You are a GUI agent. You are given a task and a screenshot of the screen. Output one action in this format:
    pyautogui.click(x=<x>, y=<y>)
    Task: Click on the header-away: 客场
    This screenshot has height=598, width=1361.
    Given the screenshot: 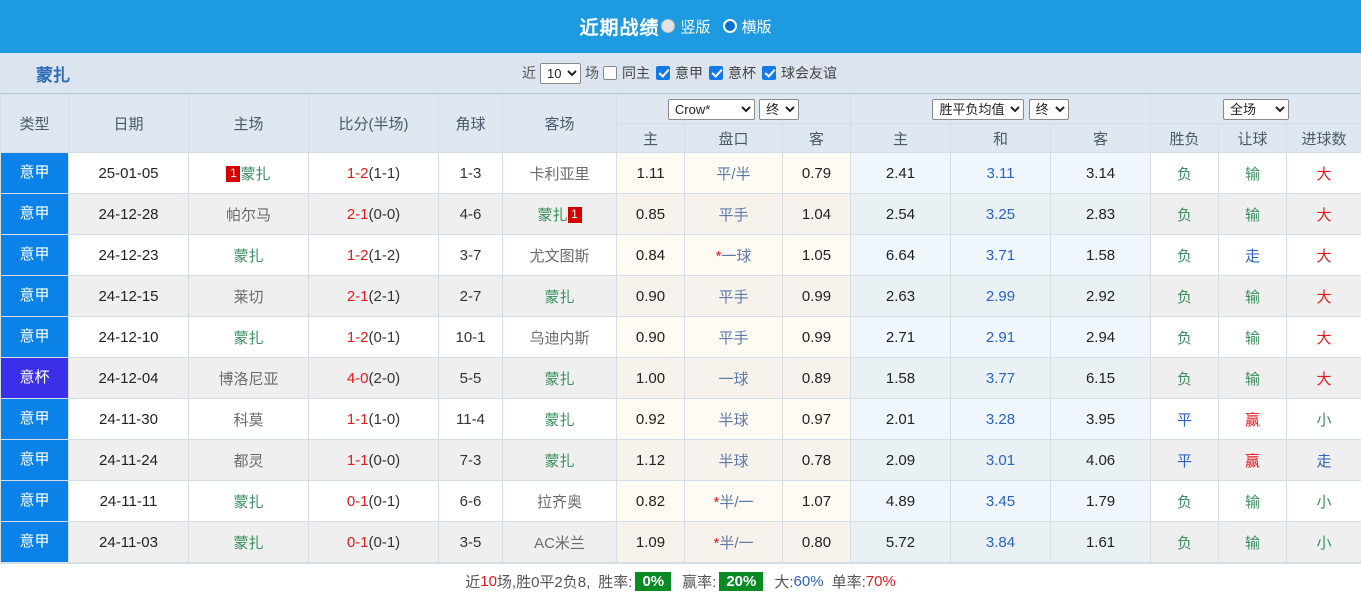 What is the action you would take?
    pyautogui.click(x=560, y=124)
    